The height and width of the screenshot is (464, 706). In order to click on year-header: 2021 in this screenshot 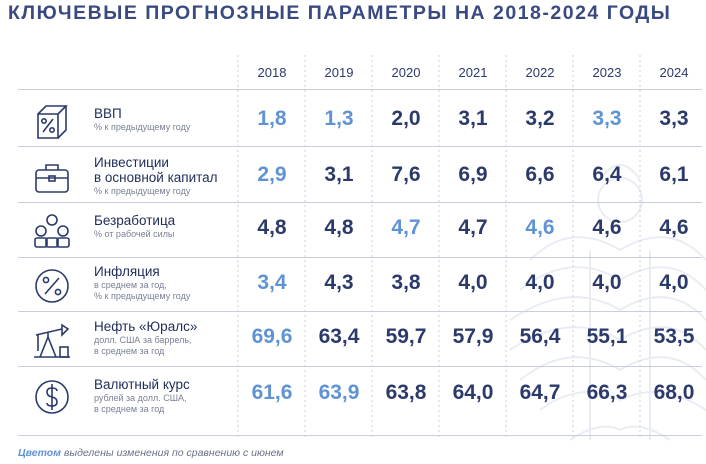, I will do `click(473, 72)`.